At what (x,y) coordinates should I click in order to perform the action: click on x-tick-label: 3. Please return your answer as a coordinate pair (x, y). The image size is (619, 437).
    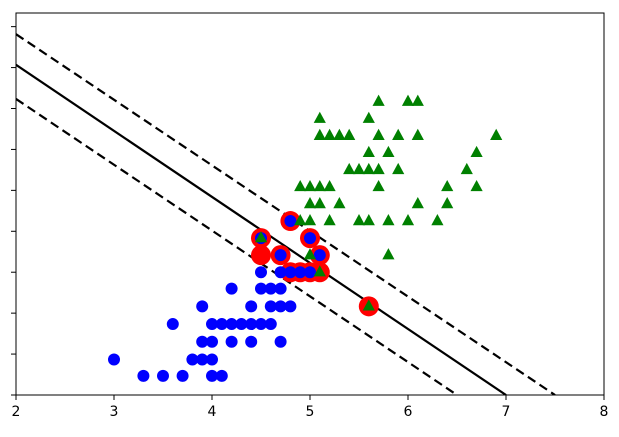
    Looking at the image, I should click on (114, 412).